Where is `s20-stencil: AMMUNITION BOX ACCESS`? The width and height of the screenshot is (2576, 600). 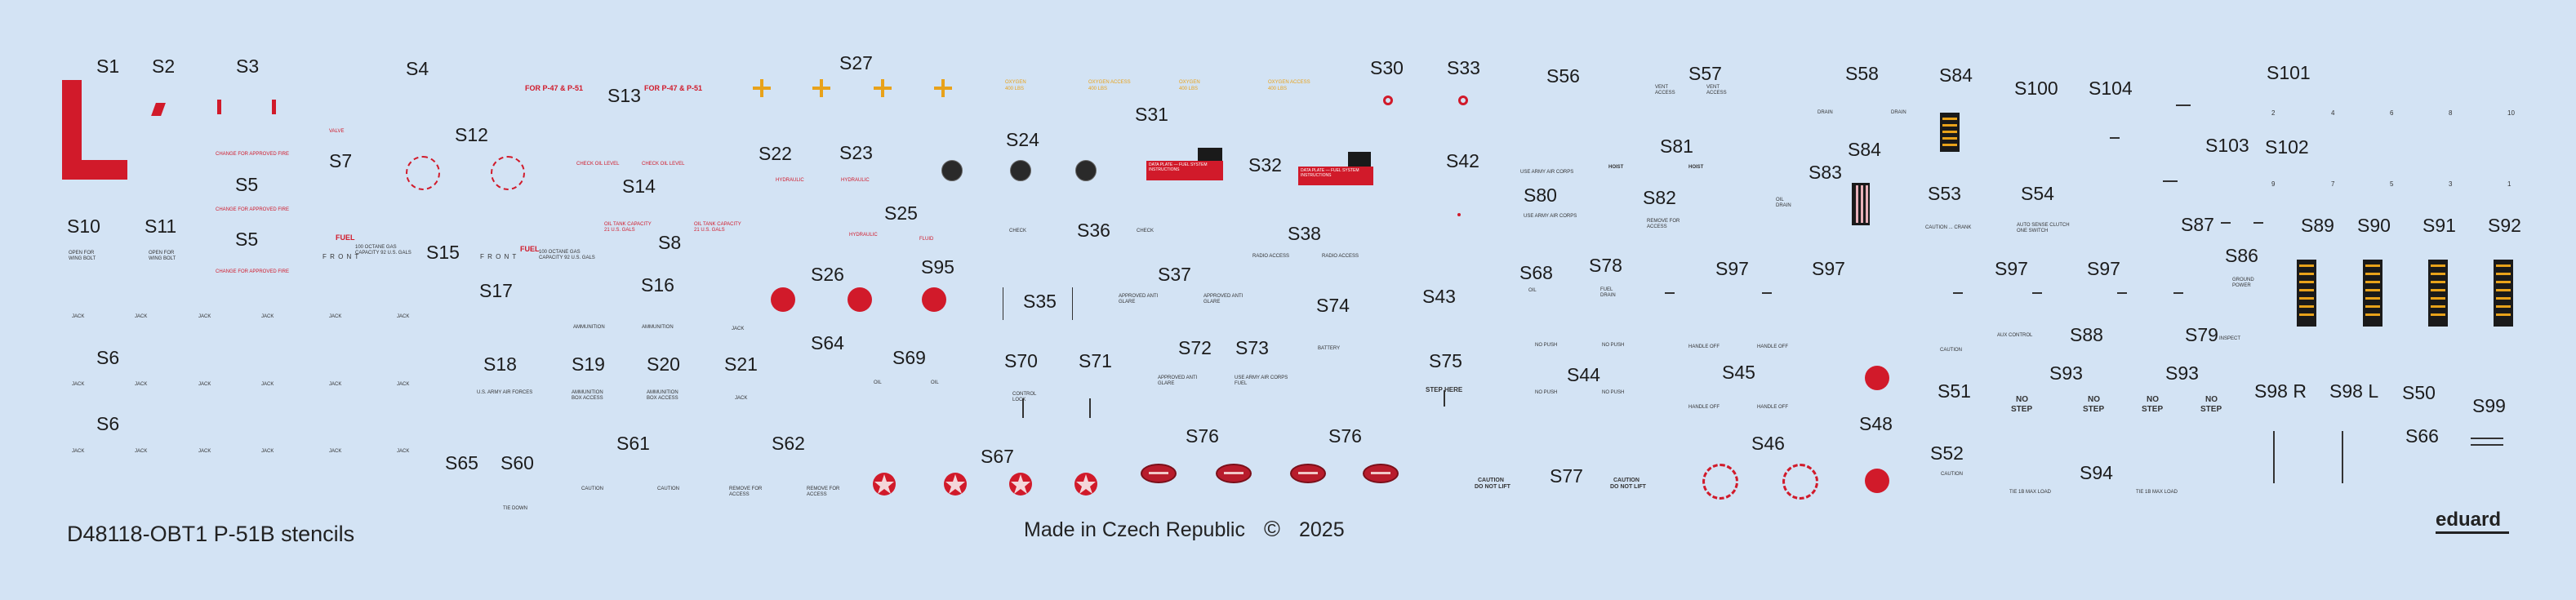
s20-stencil: AMMUNITION BOX ACCESS is located at coordinates (662, 395).